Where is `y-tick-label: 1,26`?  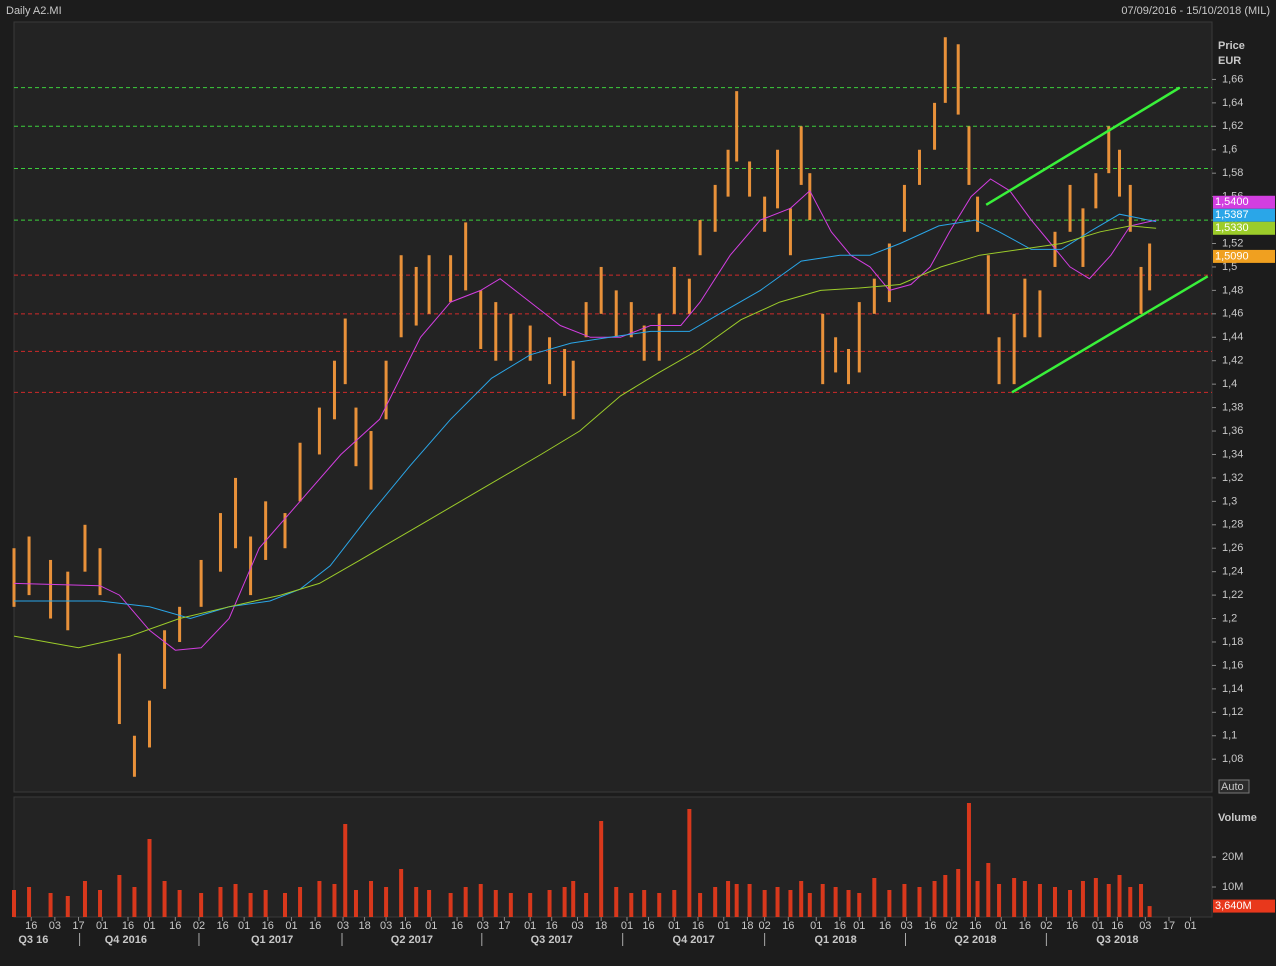 y-tick-label: 1,26 is located at coordinates (1232, 548).